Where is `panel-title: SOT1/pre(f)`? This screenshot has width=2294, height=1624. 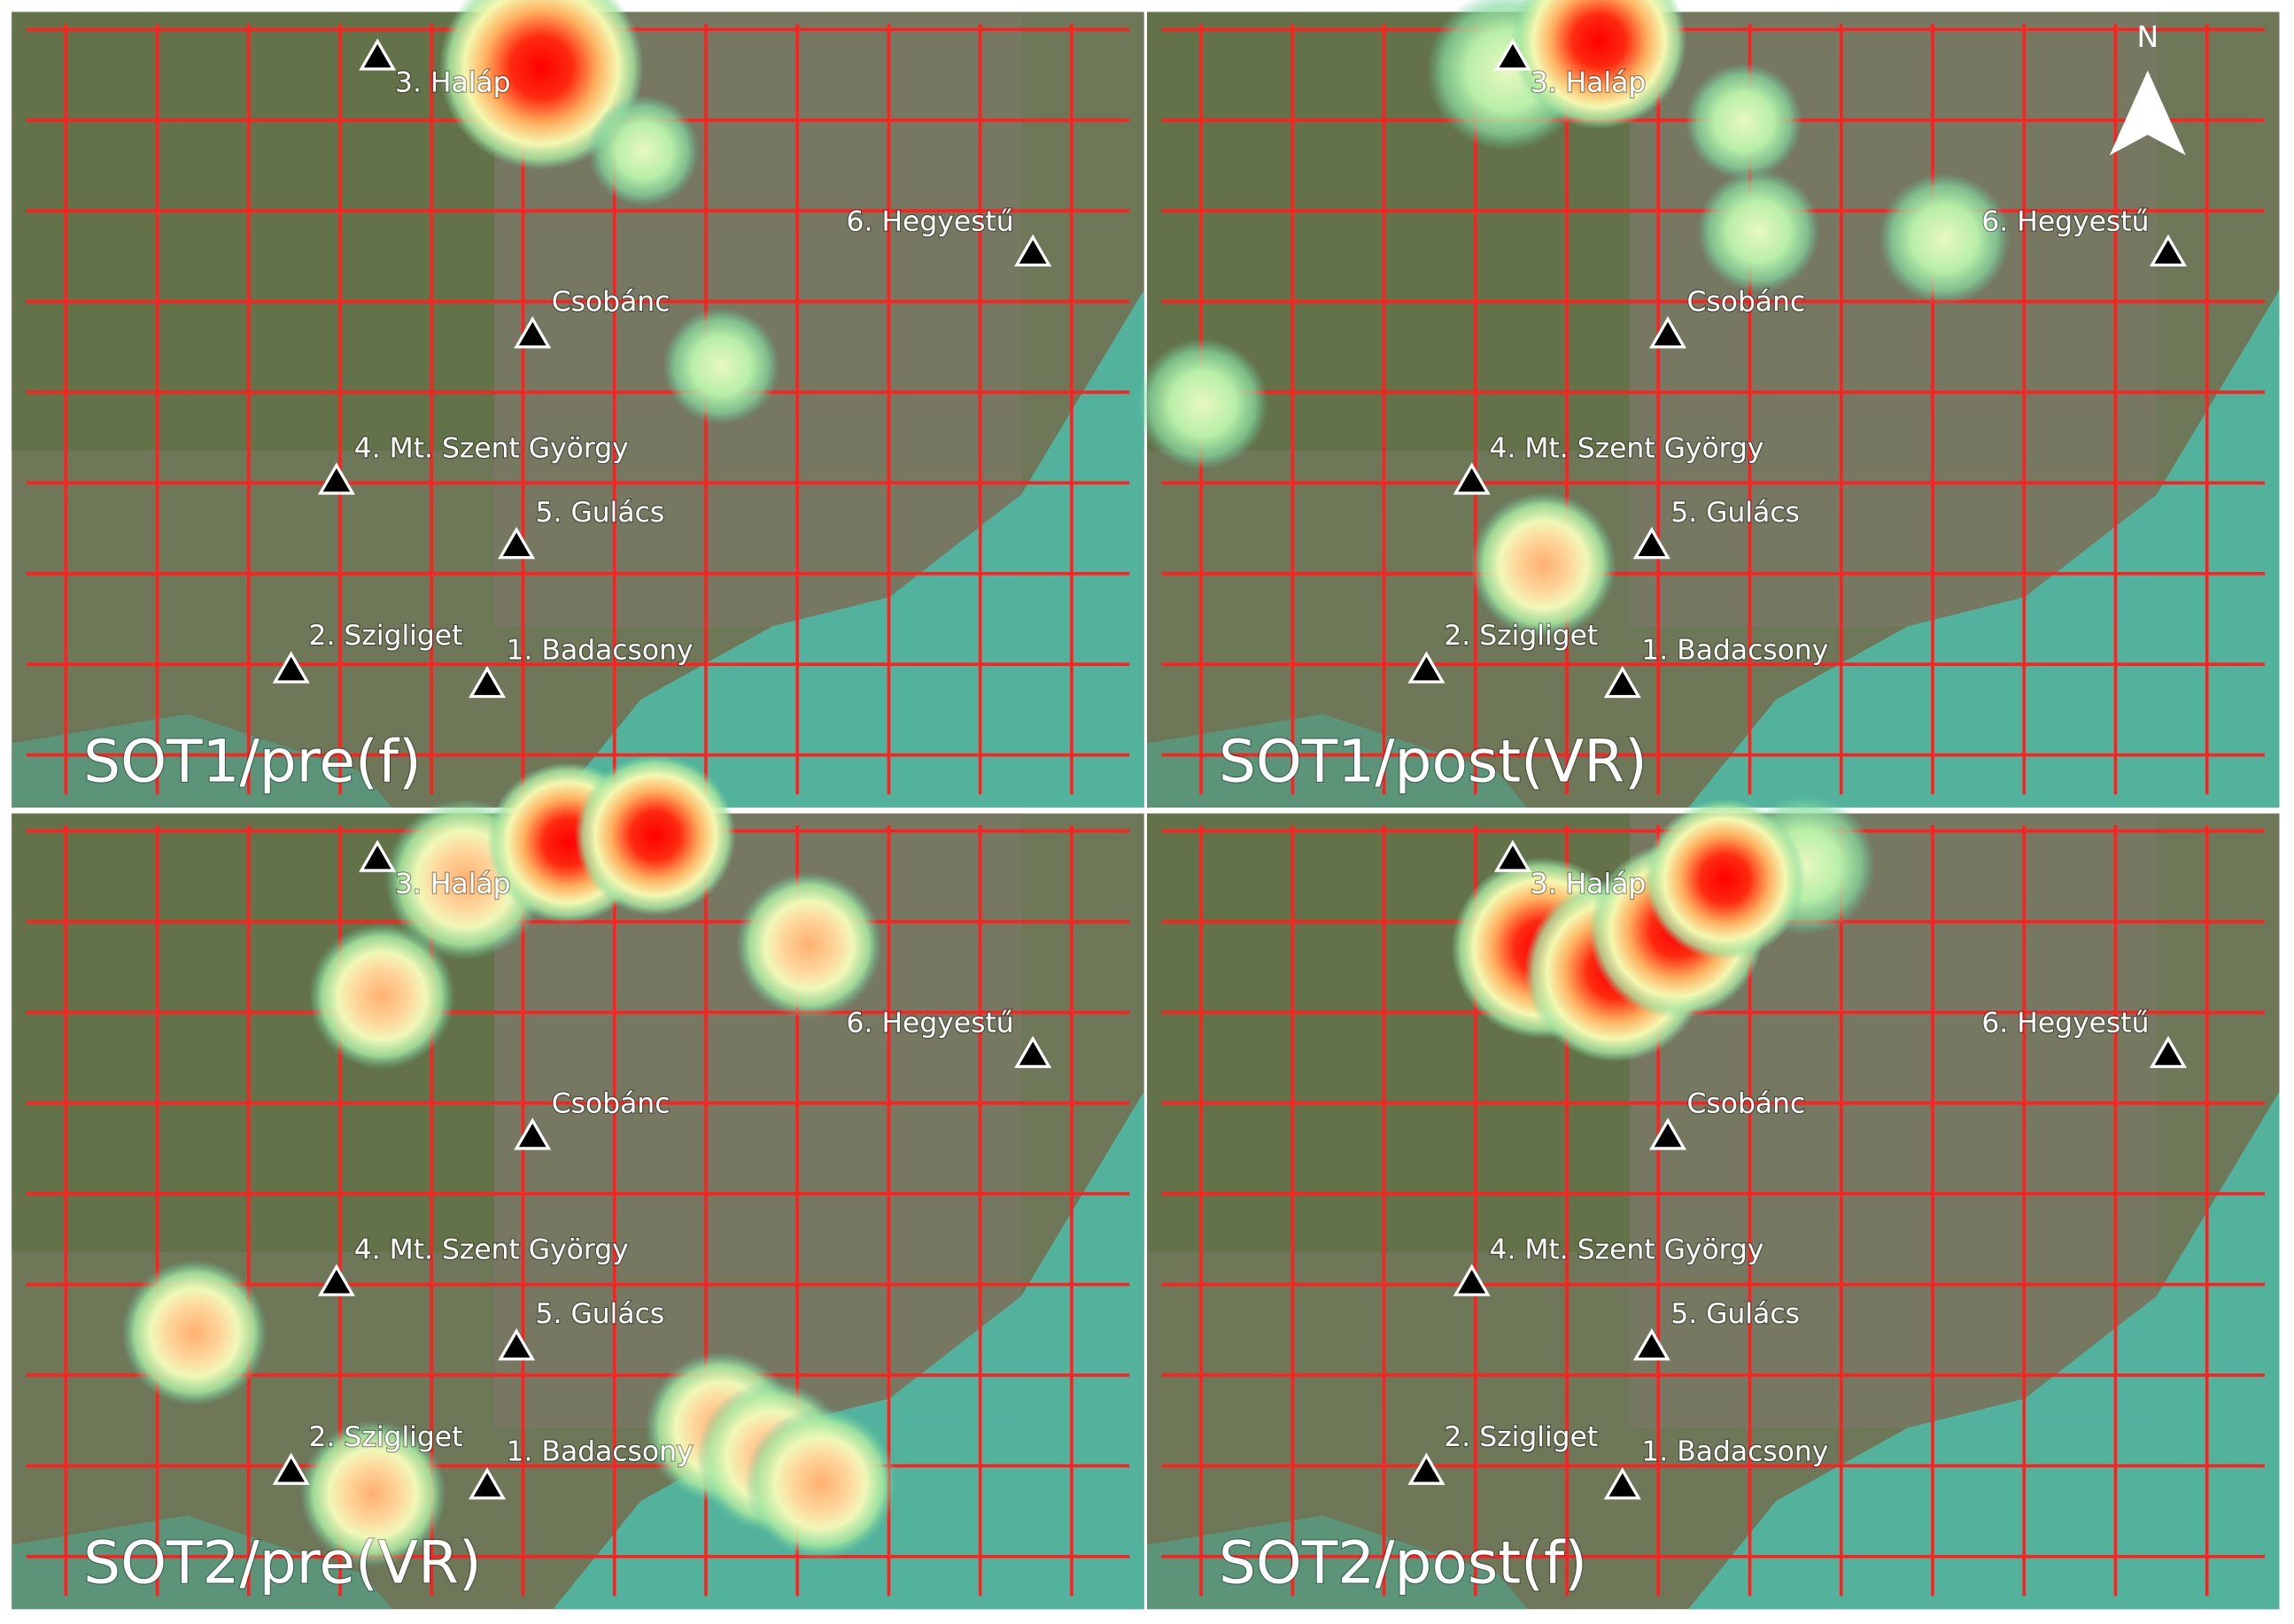
panel-title: SOT1/pre(f) is located at coordinates (253, 761).